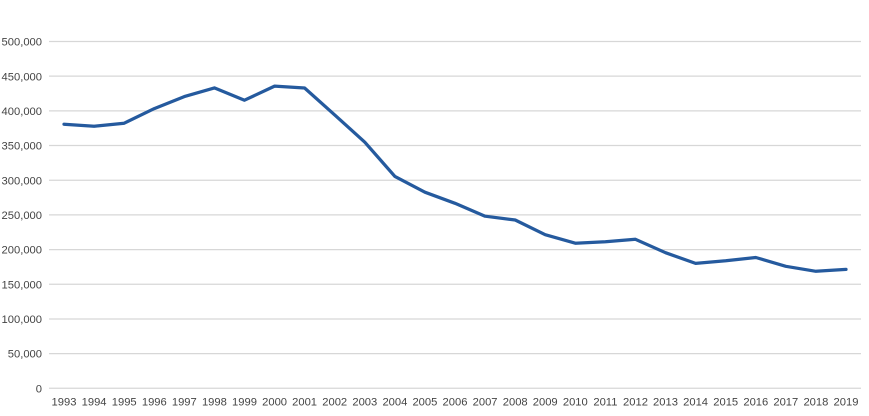 Image resolution: width=869 pixels, height=416 pixels. I want to click on svg-text: 2000, so click(274, 402).